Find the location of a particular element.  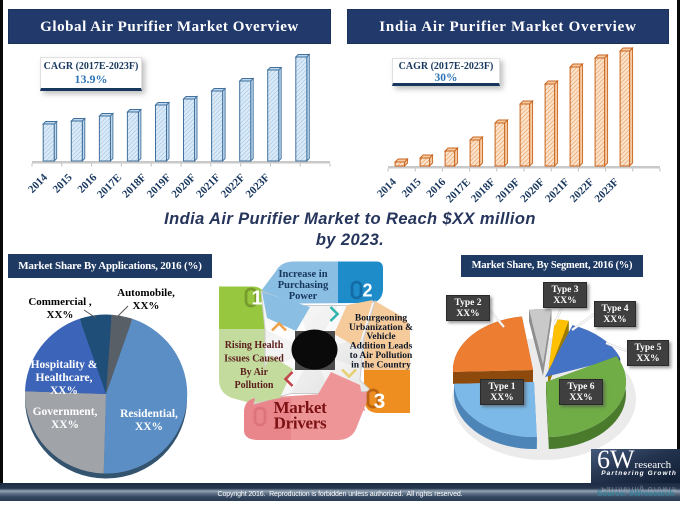

svg-text: Rising Health is located at coordinates (254, 345).